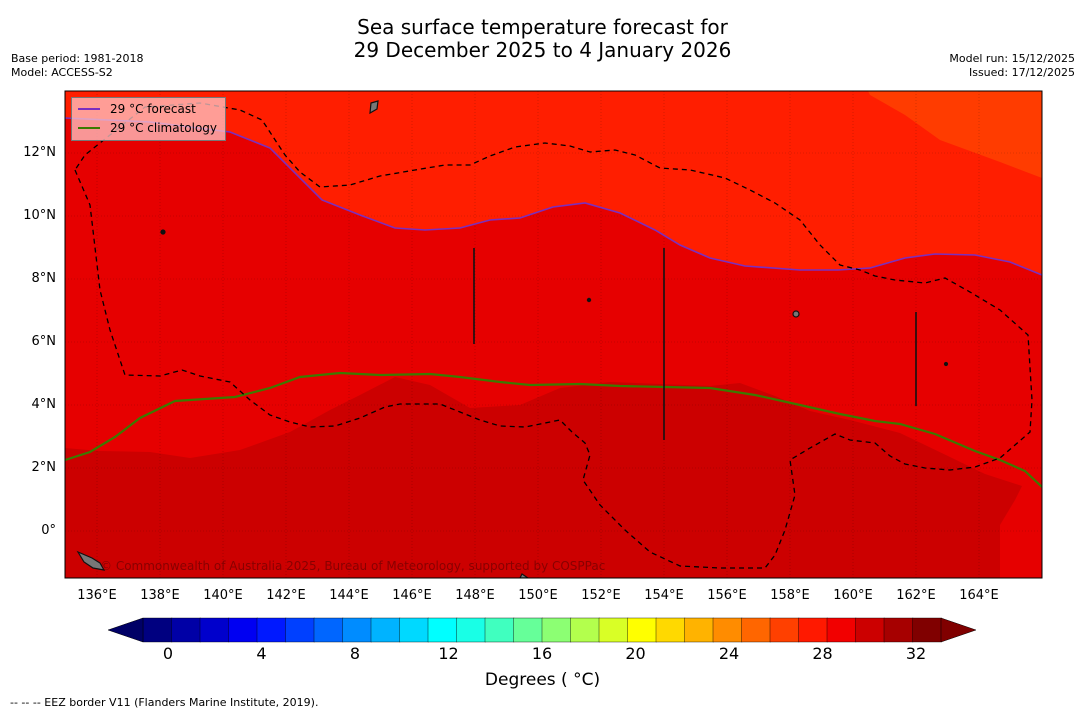 The image size is (1085, 713). I want to click on lon-label-12: 160°E, so click(853, 595).